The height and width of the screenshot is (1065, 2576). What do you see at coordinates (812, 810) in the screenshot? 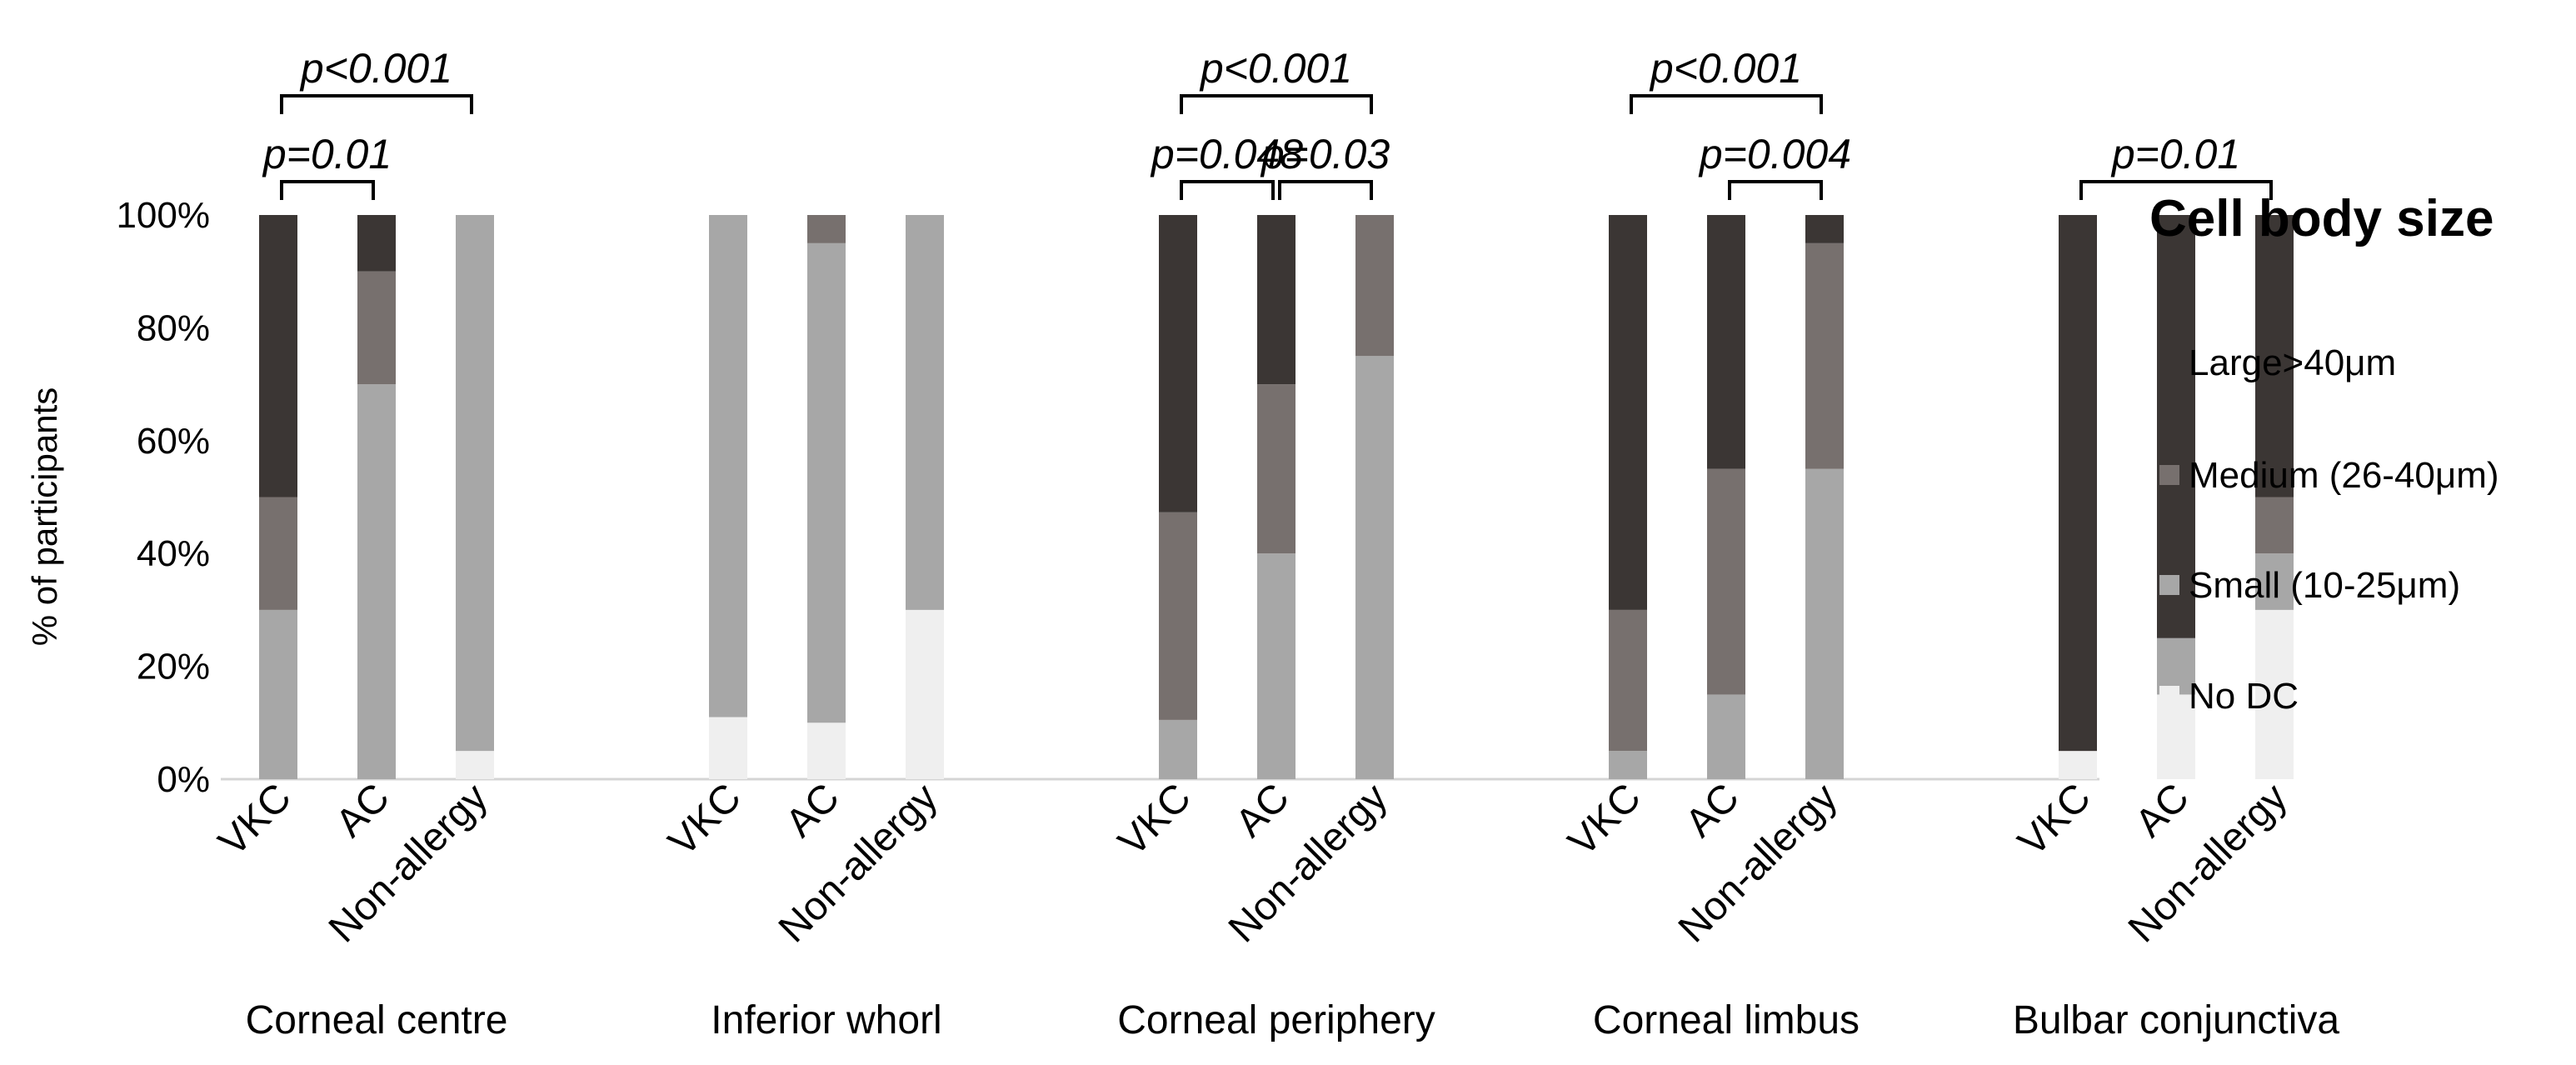
I see `x-category-label-inferior-whorl-ac: AC` at bounding box center [812, 810].